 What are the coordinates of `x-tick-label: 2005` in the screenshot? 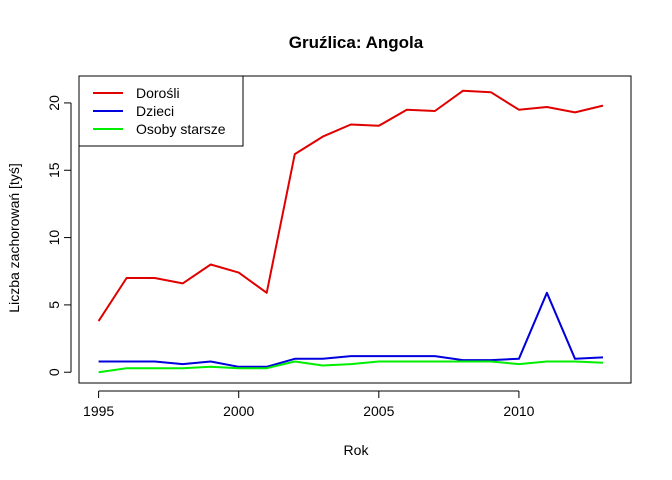 It's located at (378, 411).